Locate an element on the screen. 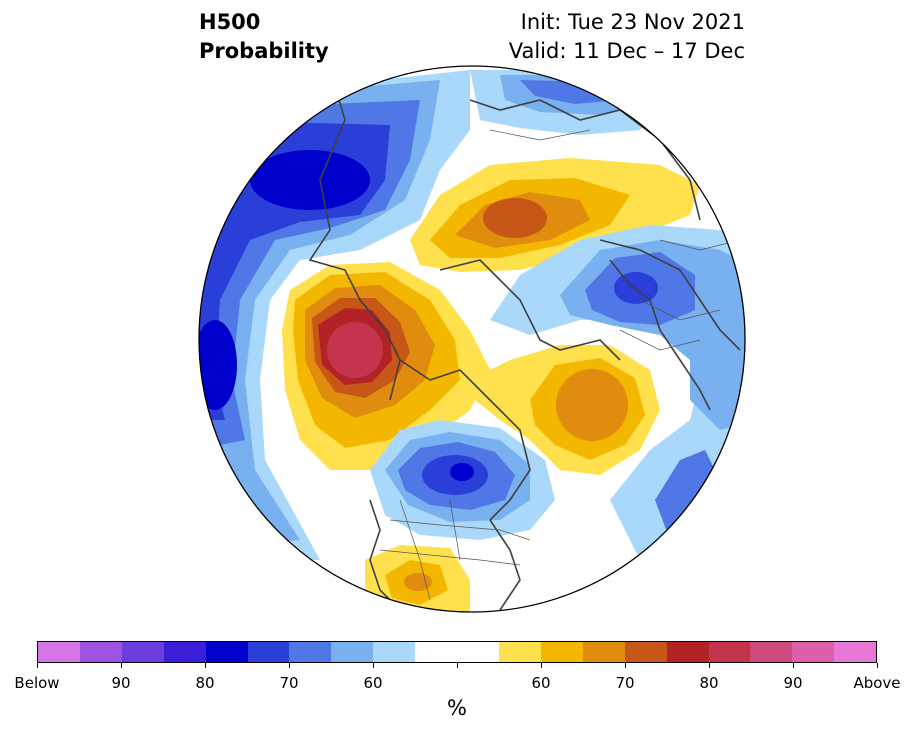 Image resolution: width=915 pixels, height=732 pixels. colorbar-tick-label: Below is located at coordinates (37, 683).